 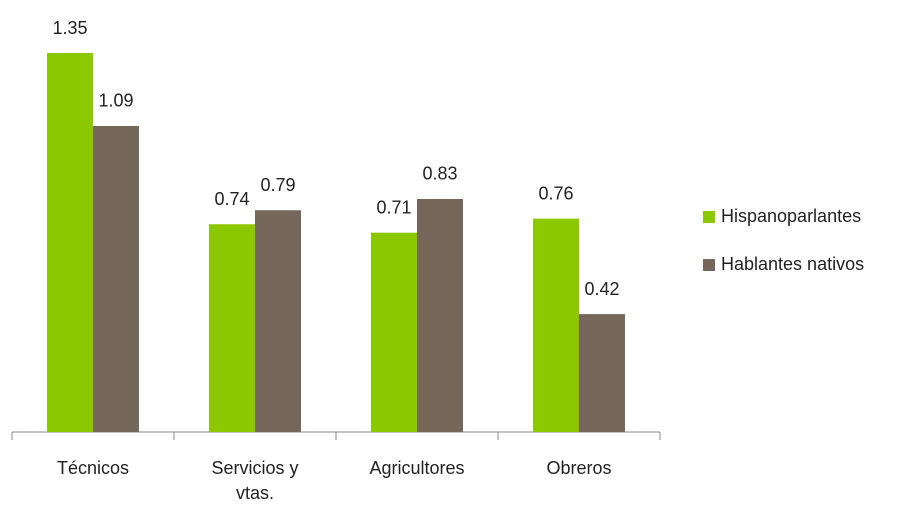 What do you see at coordinates (231, 199) in the screenshot?
I see `value-label: 0.74` at bounding box center [231, 199].